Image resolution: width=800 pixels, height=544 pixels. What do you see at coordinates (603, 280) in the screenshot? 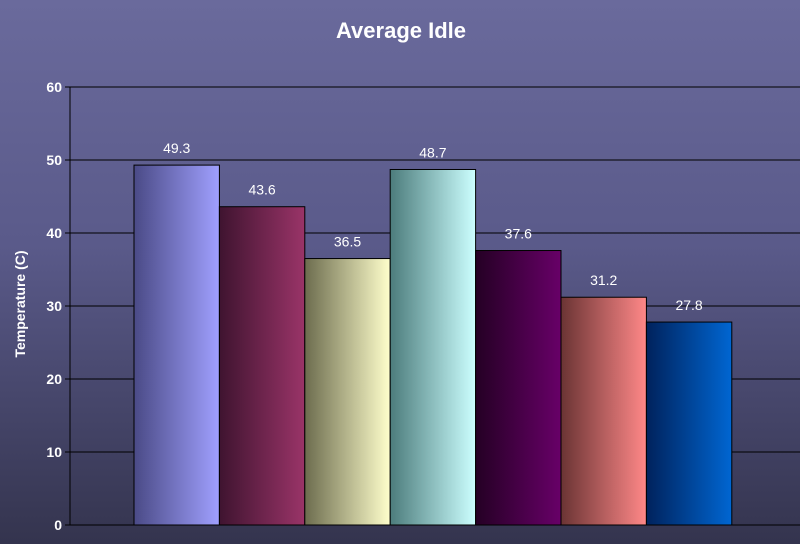
I see `data-label: 31.2` at bounding box center [603, 280].